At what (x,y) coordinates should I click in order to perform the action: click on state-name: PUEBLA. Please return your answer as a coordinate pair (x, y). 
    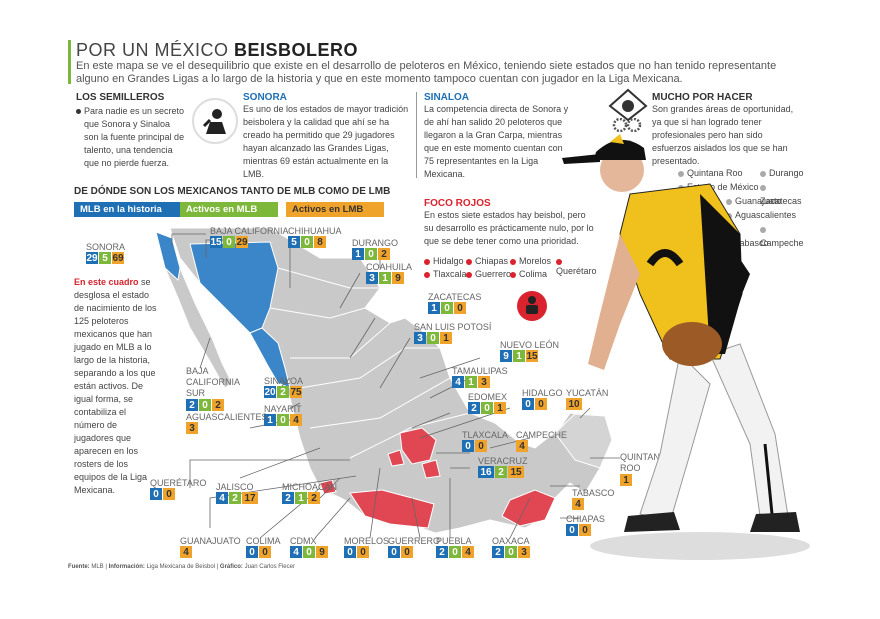
    Looking at the image, I should click on (454, 541).